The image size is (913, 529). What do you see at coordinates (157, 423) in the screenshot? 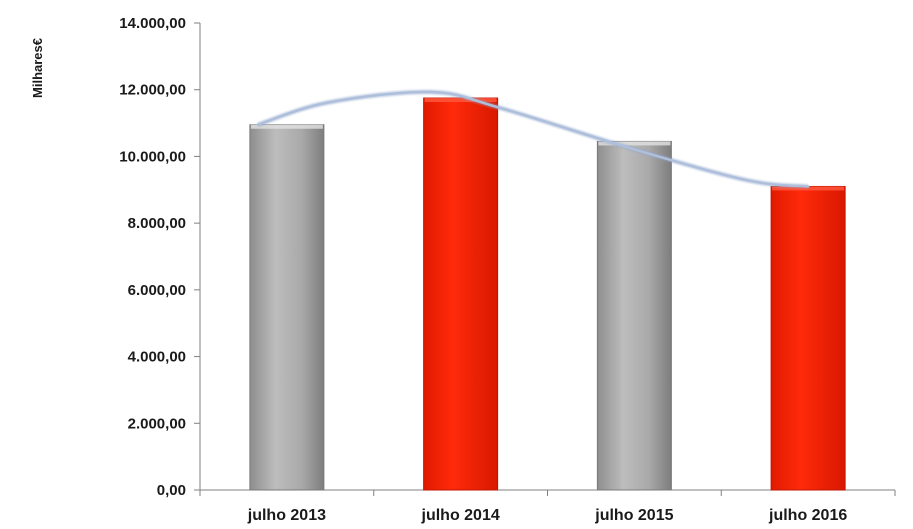
I see `y-tick-label: 2.000,00` at bounding box center [157, 423].